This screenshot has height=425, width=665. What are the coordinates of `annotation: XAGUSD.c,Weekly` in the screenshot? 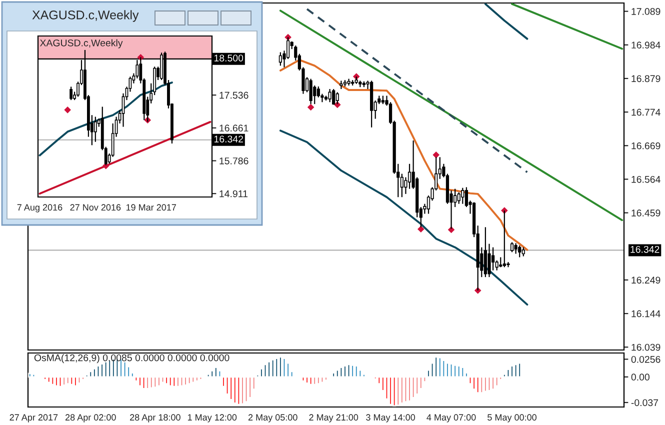 It's located at (81, 43).